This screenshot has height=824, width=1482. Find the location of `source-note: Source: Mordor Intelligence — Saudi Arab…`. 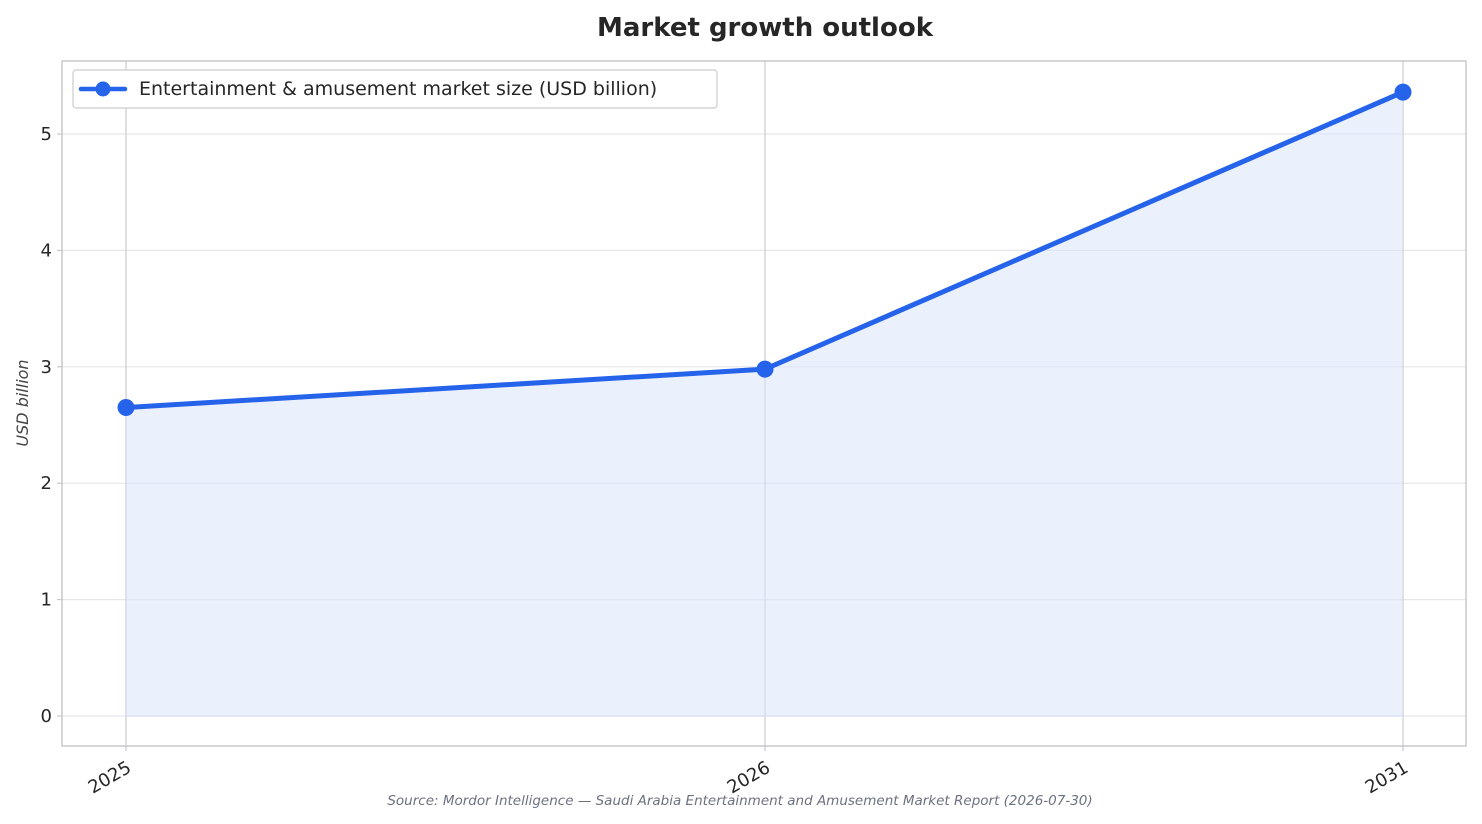

source-note: Source: Mordor Intelligence — Saudi Arab… is located at coordinates (739, 801).